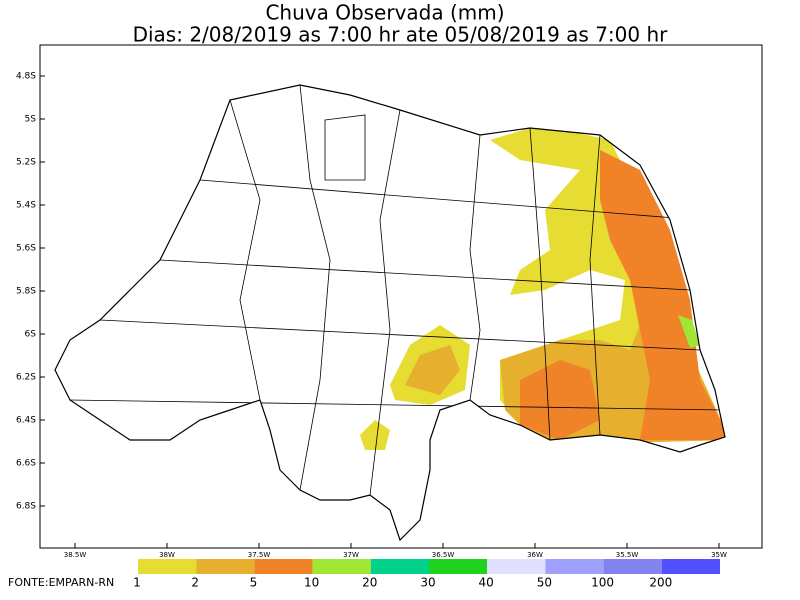 This screenshot has height=600, width=800. Describe the element at coordinates (544, 583) in the screenshot. I see `legend-label: 50` at that location.